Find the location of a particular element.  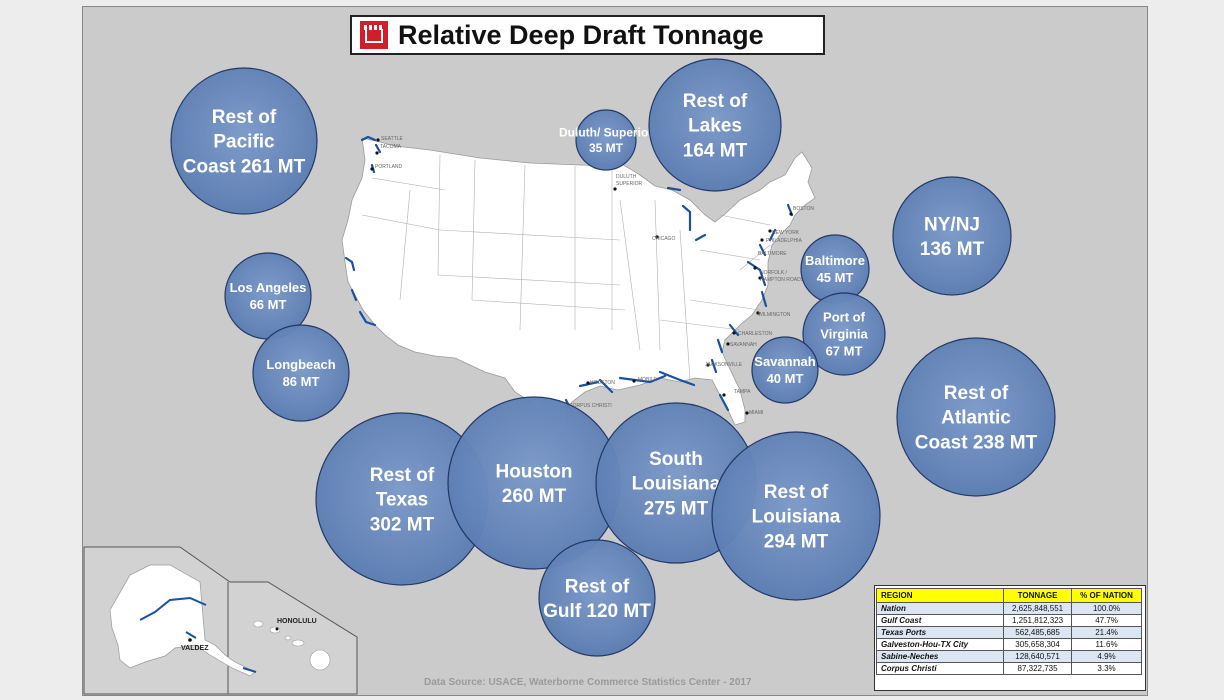

city-label: NEW YORK is located at coordinates (786, 233).